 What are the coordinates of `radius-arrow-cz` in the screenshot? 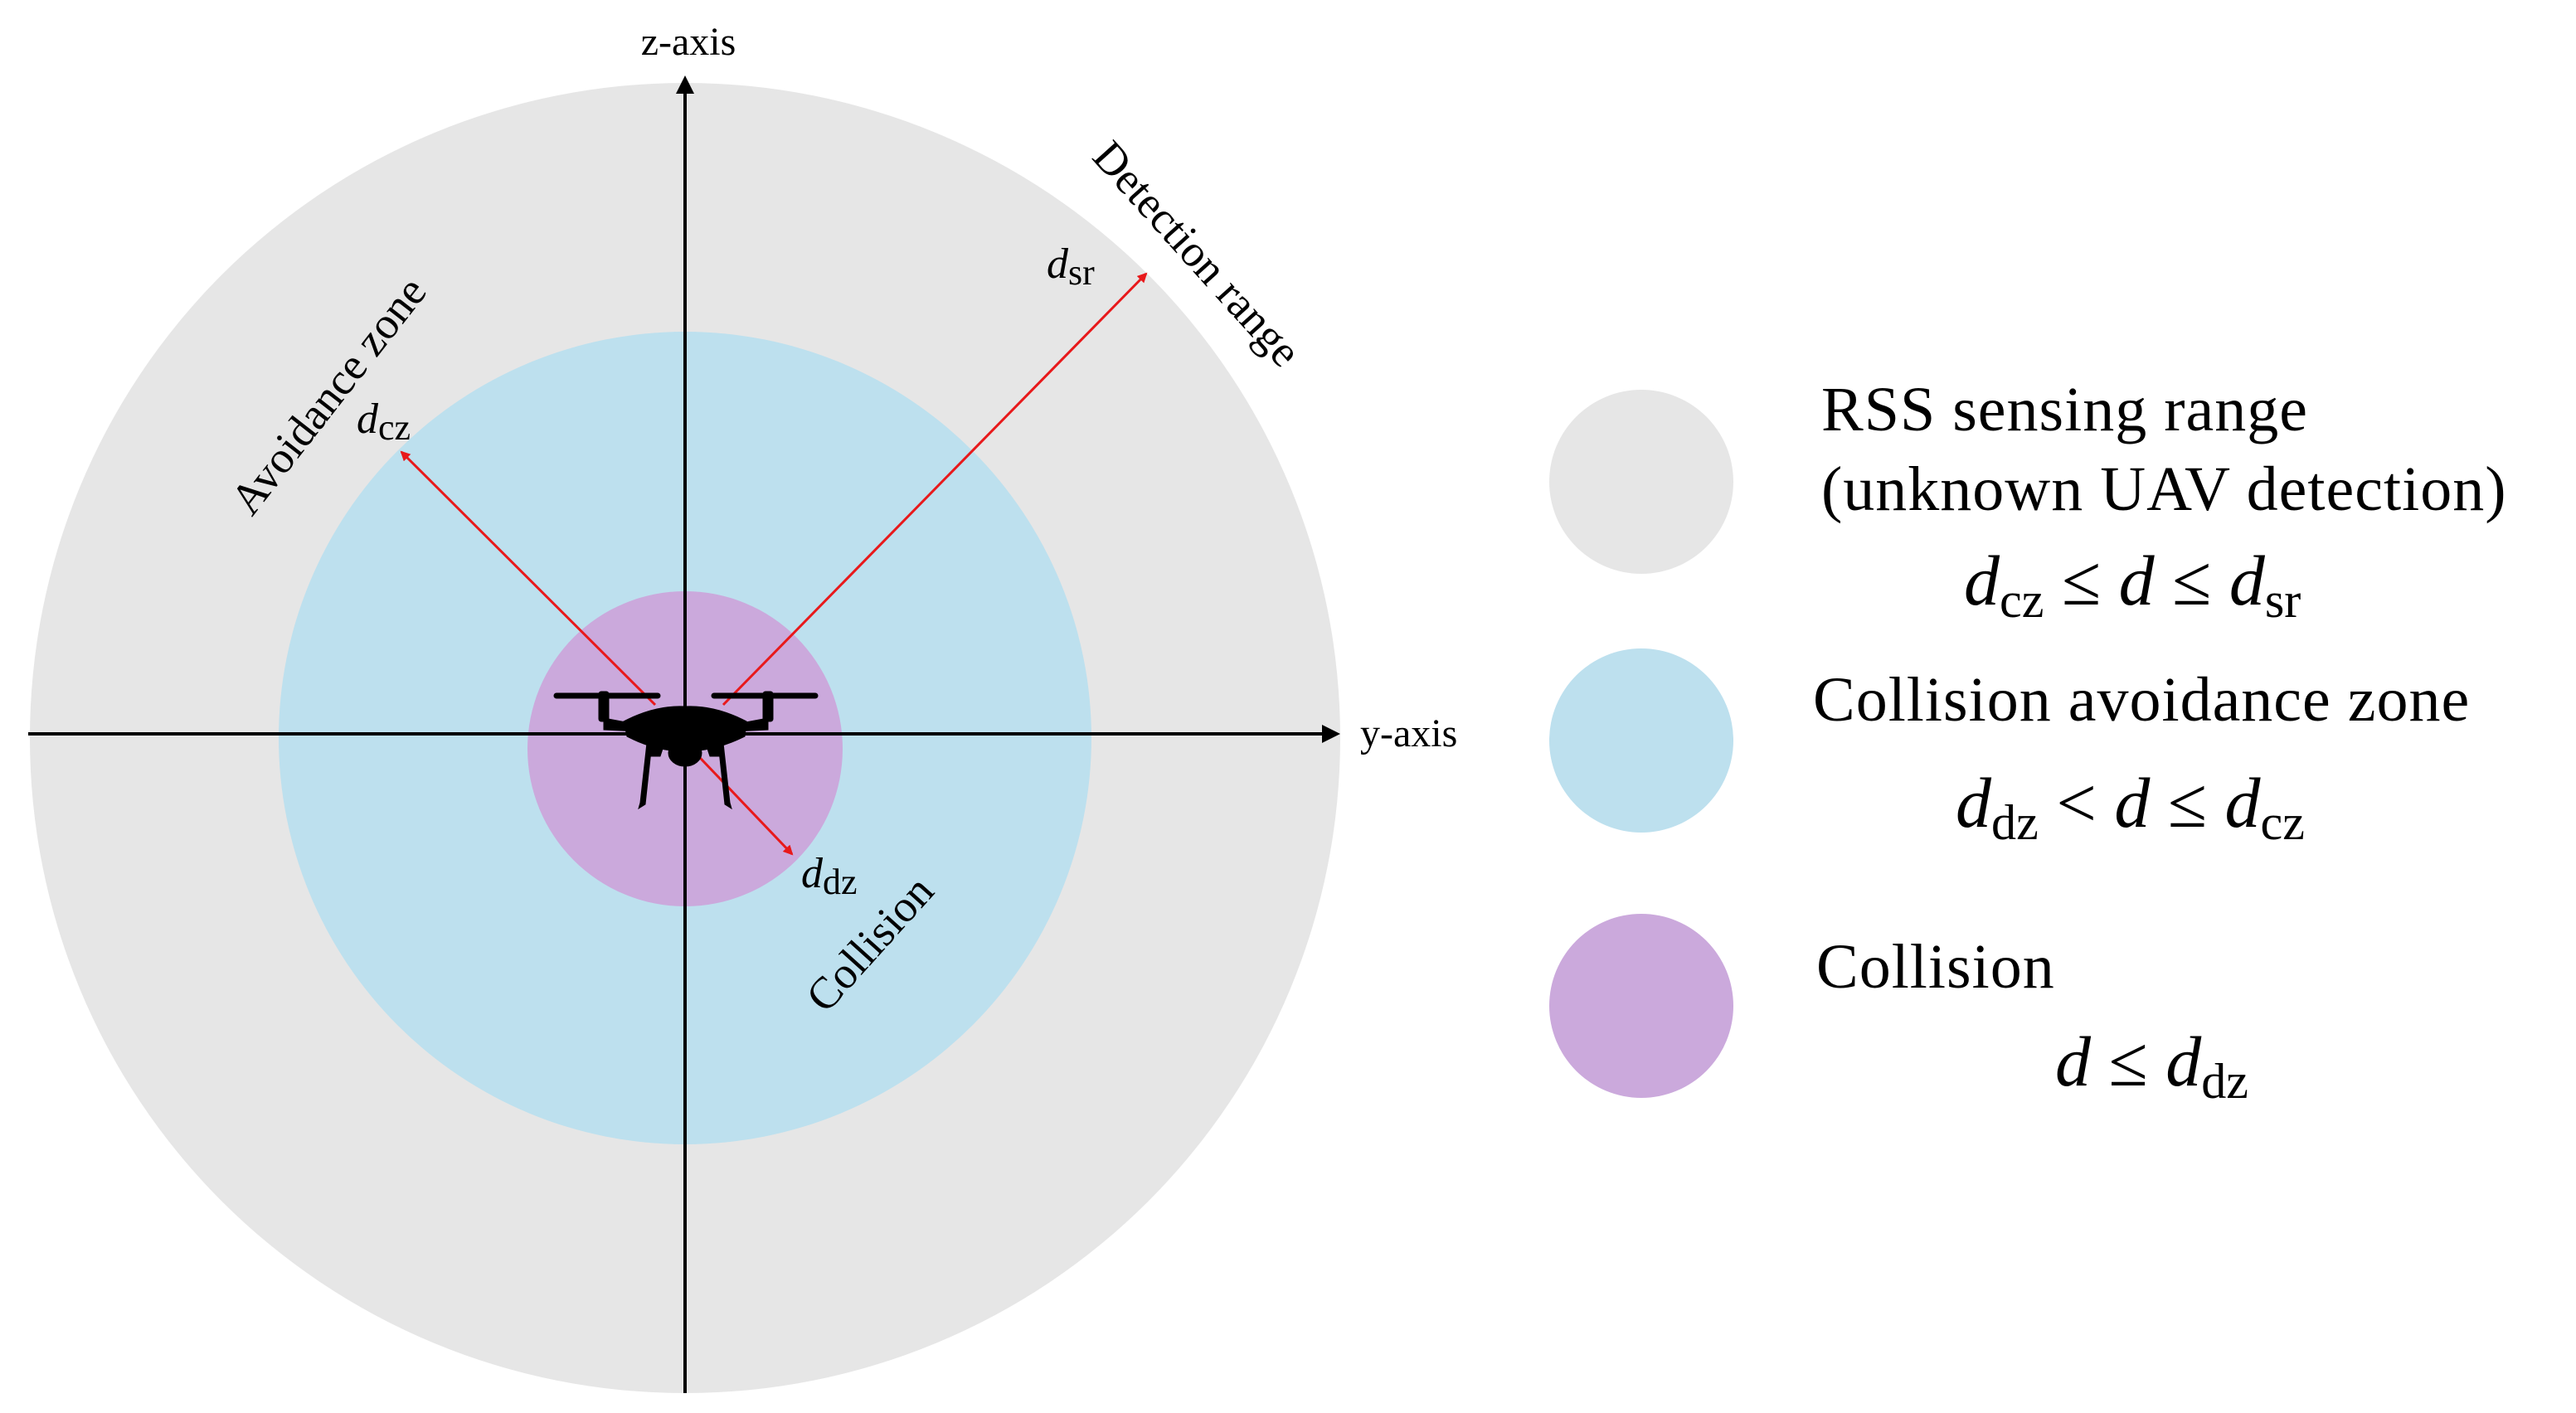 It's located at (528, 578).